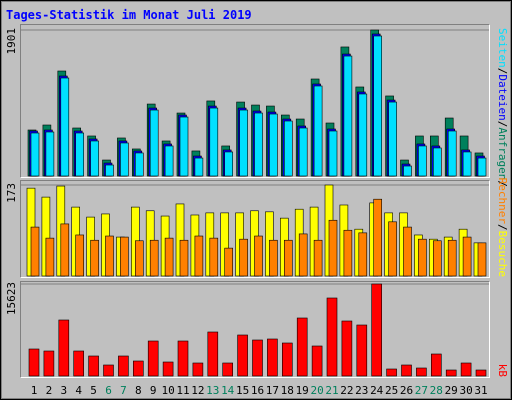  Describe the element at coordinates (331, 390) in the screenshot. I see `x-tick-label: 21` at that location.